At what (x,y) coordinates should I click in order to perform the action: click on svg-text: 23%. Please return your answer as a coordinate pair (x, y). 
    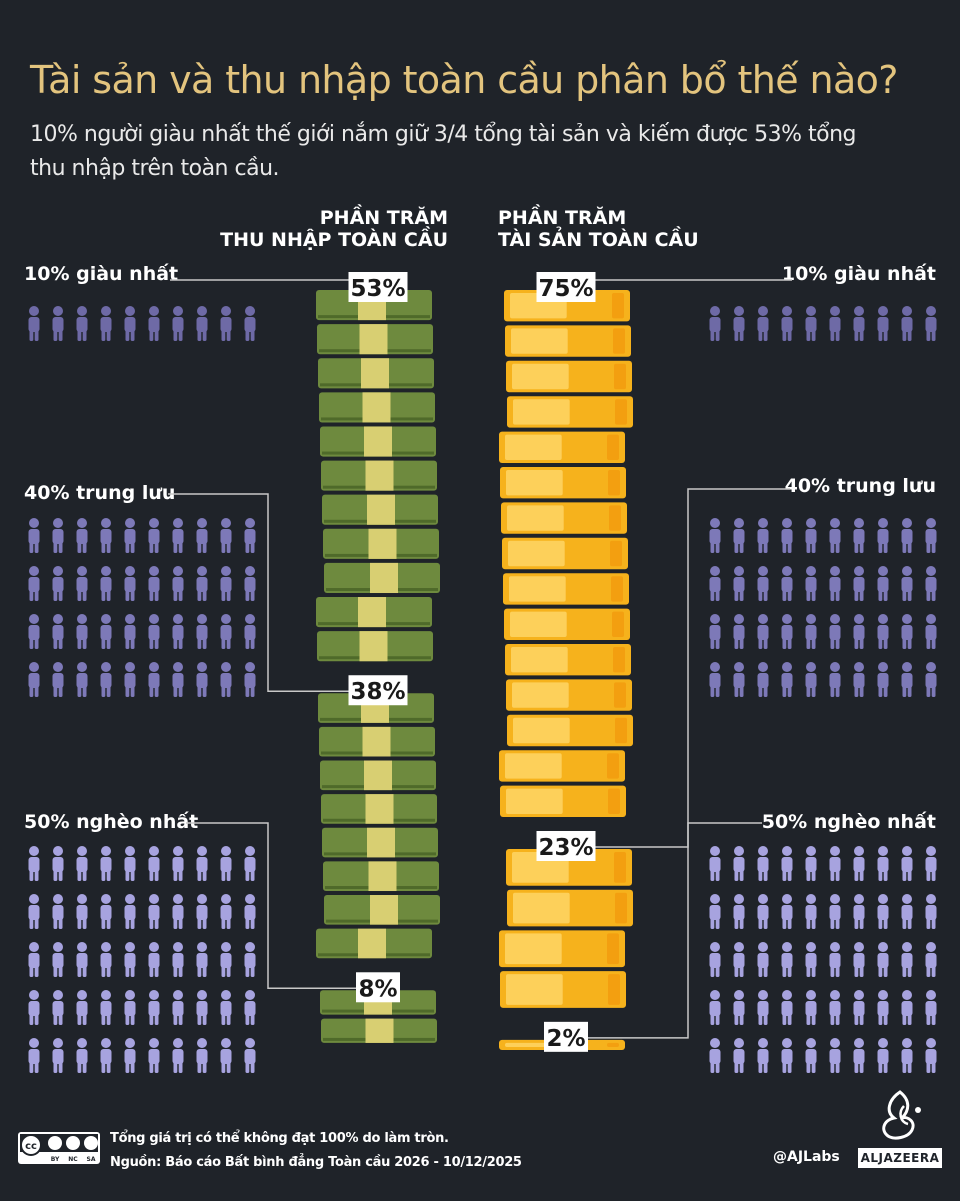
    Looking at the image, I should click on (565, 848).